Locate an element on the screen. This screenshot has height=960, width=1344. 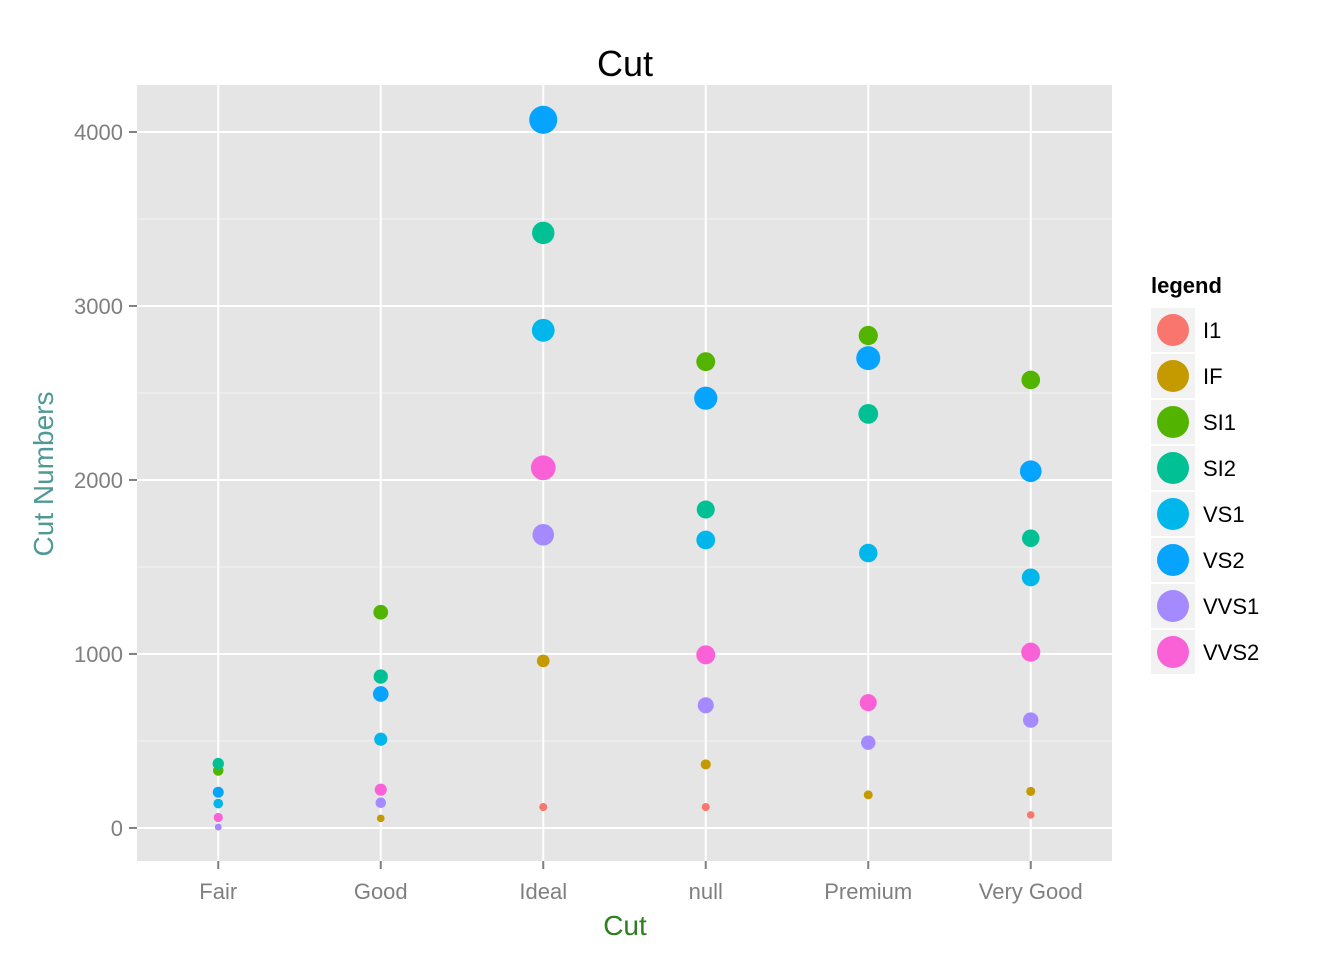
data-point-vs2-good is located at coordinates (380, 694).